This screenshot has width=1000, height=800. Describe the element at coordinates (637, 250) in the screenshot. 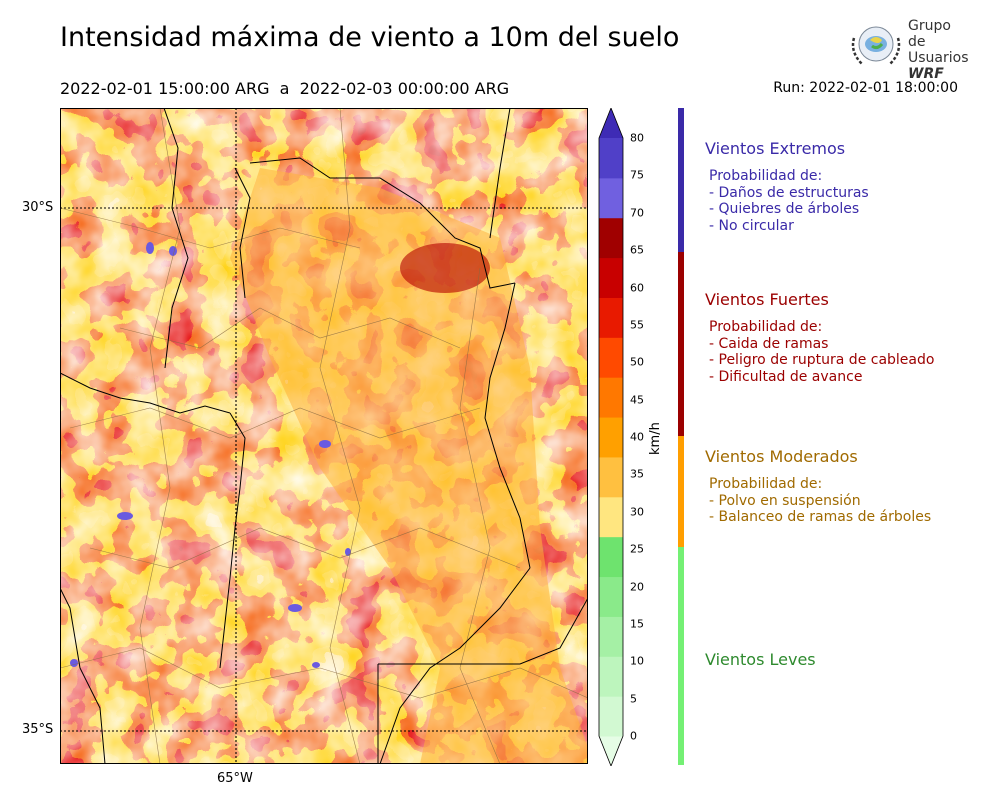

I see `colorbar-tick-label: 65` at that location.